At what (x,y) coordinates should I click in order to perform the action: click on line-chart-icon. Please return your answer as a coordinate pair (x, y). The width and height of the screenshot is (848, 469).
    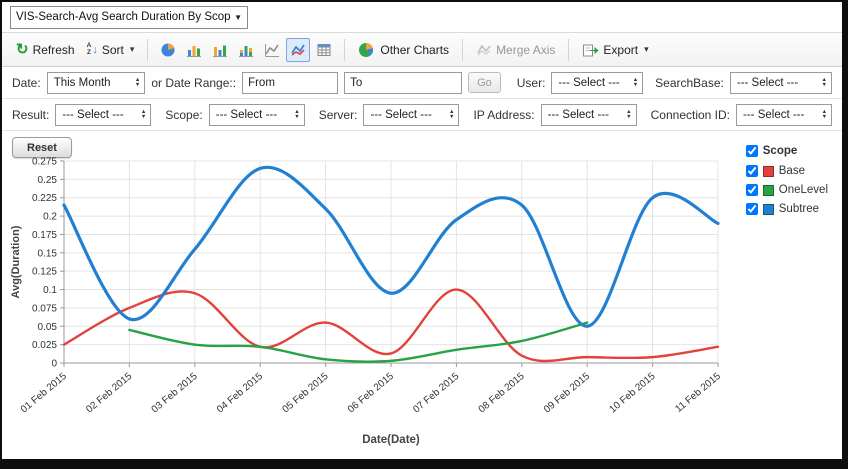
    Looking at the image, I should click on (298, 50).